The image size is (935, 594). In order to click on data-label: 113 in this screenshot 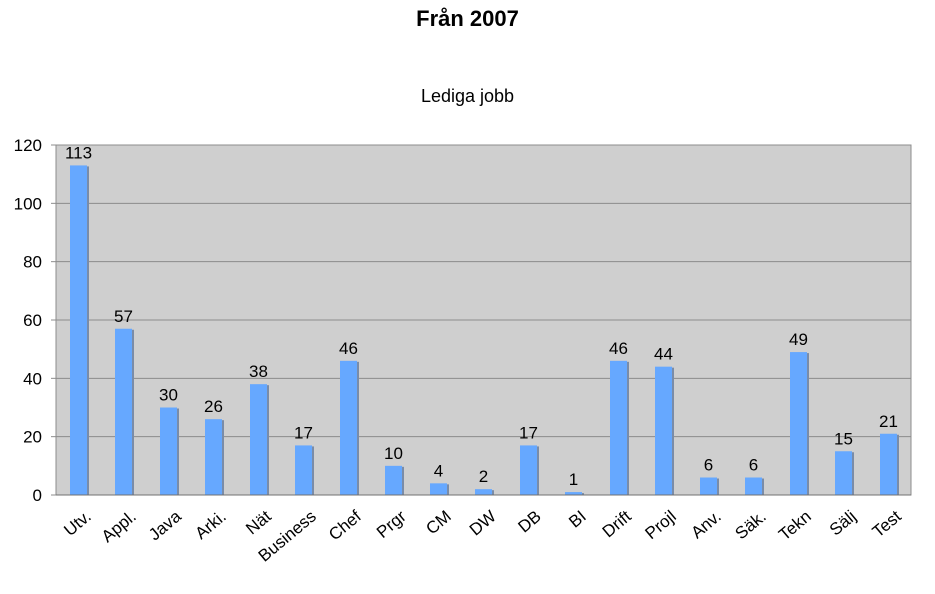, I will do `click(78, 152)`.